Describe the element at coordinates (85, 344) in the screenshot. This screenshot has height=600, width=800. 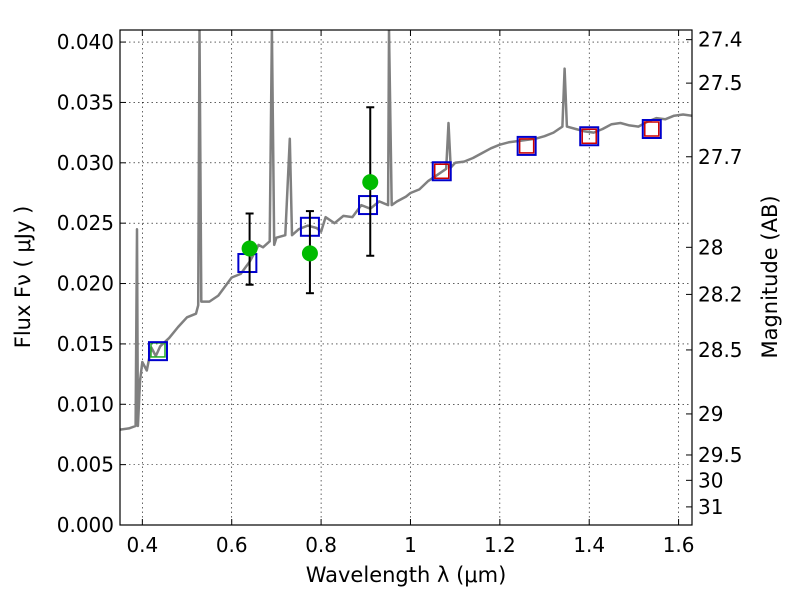
I see `y-tick-label: 0.015` at that location.